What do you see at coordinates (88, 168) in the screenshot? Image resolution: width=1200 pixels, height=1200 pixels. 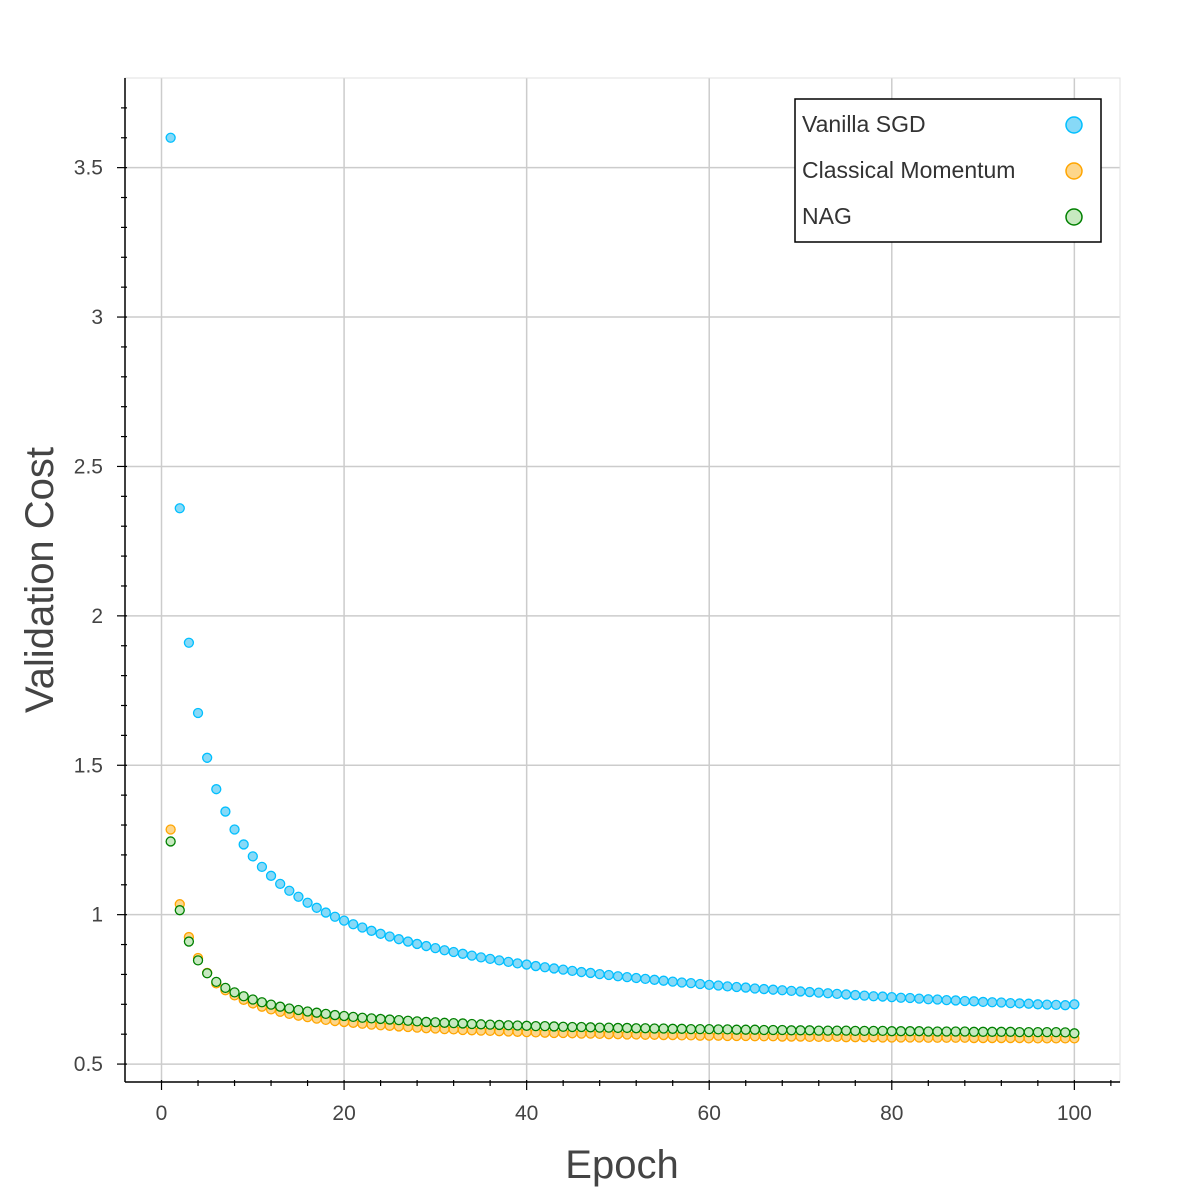 I see `y-tick-label: 3.5` at bounding box center [88, 168].